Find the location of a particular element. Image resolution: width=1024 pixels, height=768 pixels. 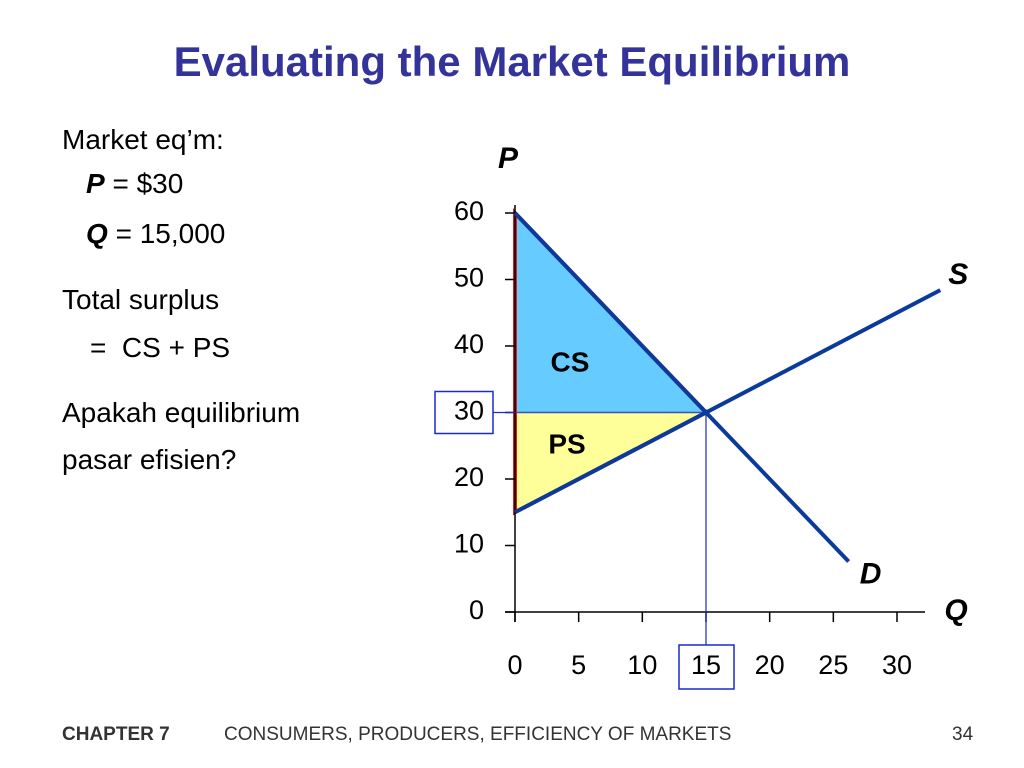

footer-chapter: CHAPTER 7 is located at coordinates (116, 734).